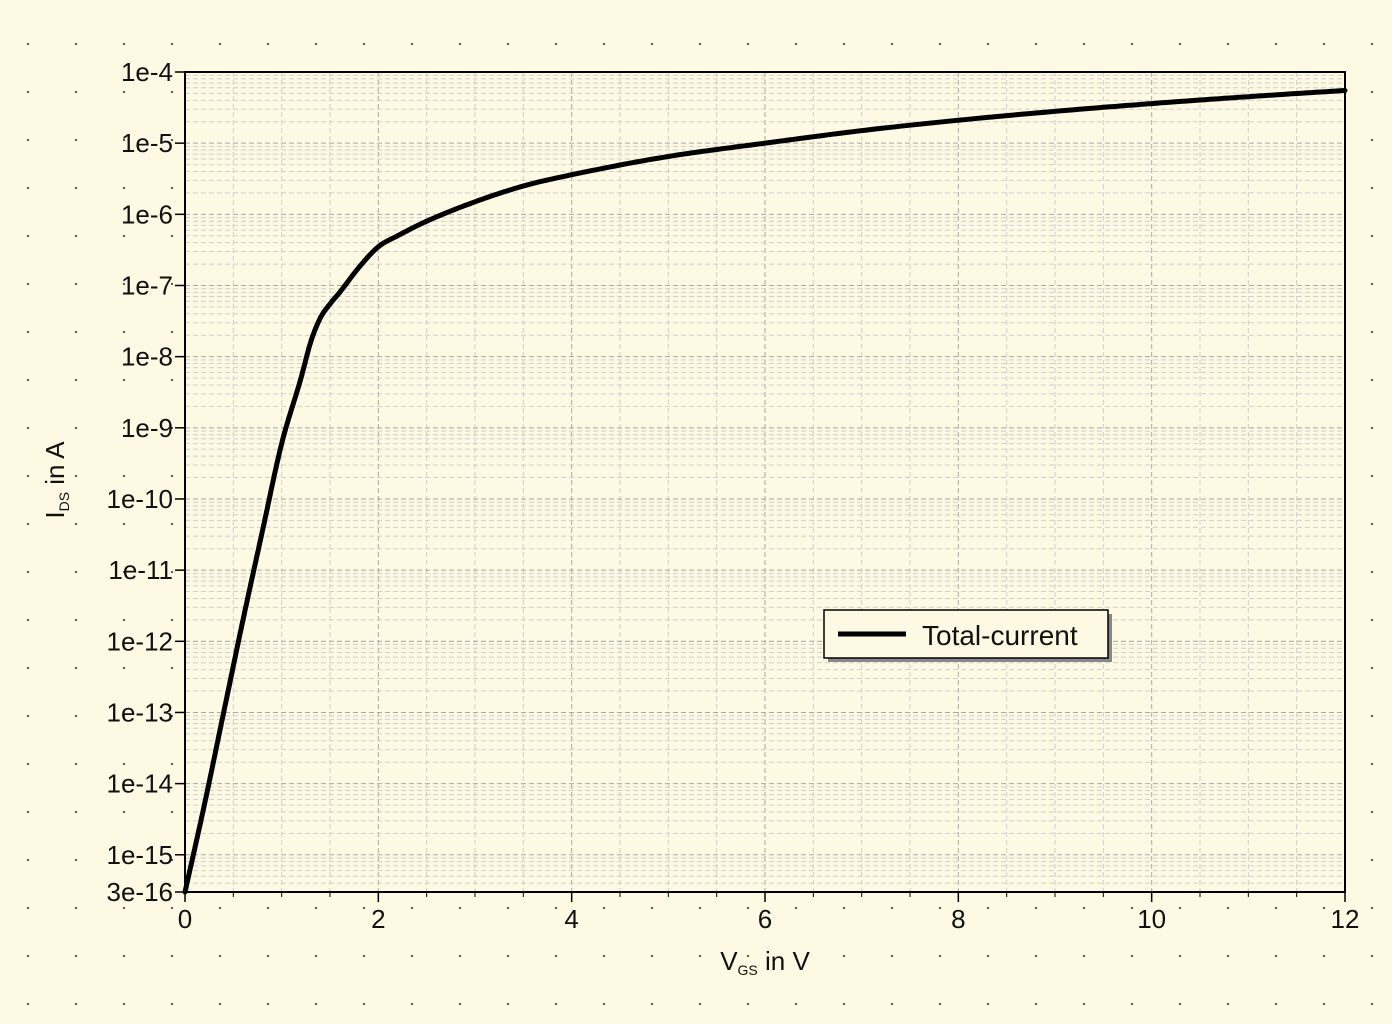  What do you see at coordinates (571, 919) in the screenshot?
I see `x-tick-label: 4` at bounding box center [571, 919].